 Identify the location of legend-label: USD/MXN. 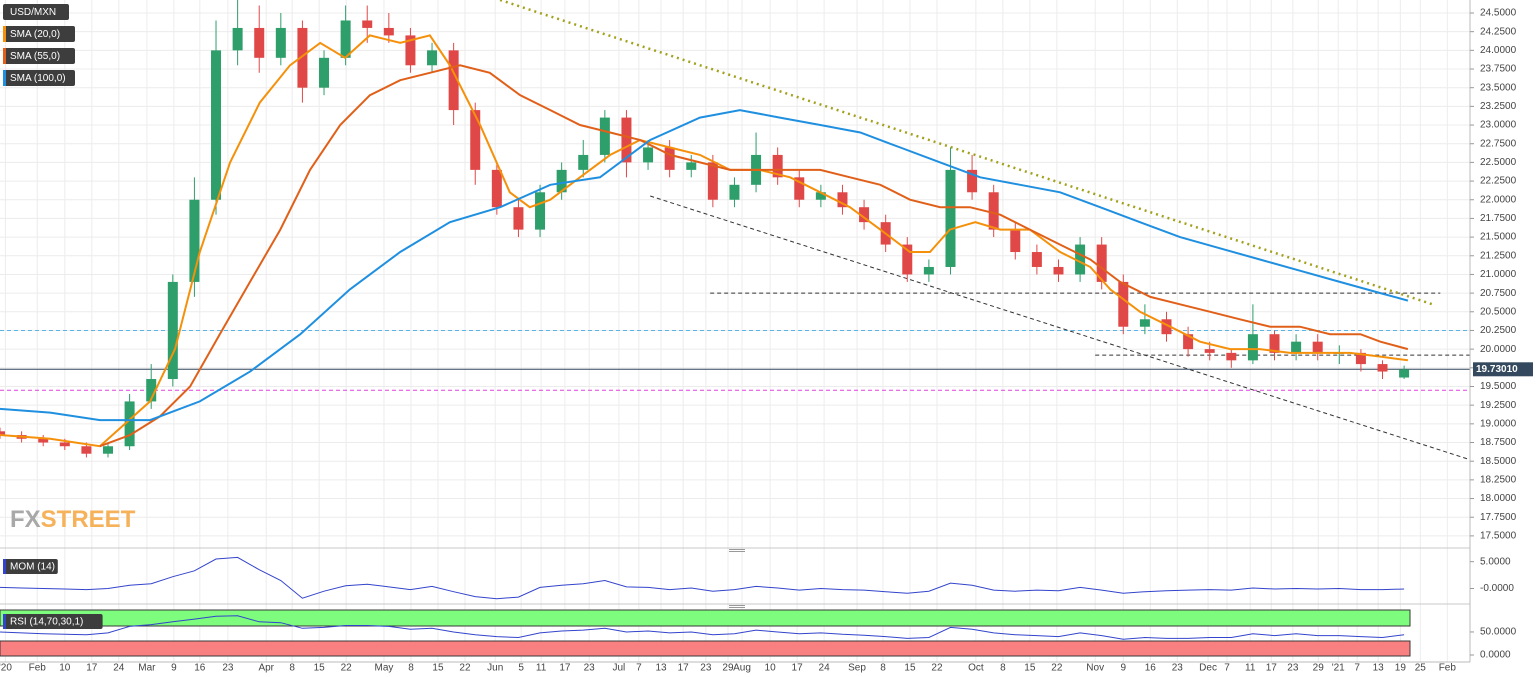
(33, 12).